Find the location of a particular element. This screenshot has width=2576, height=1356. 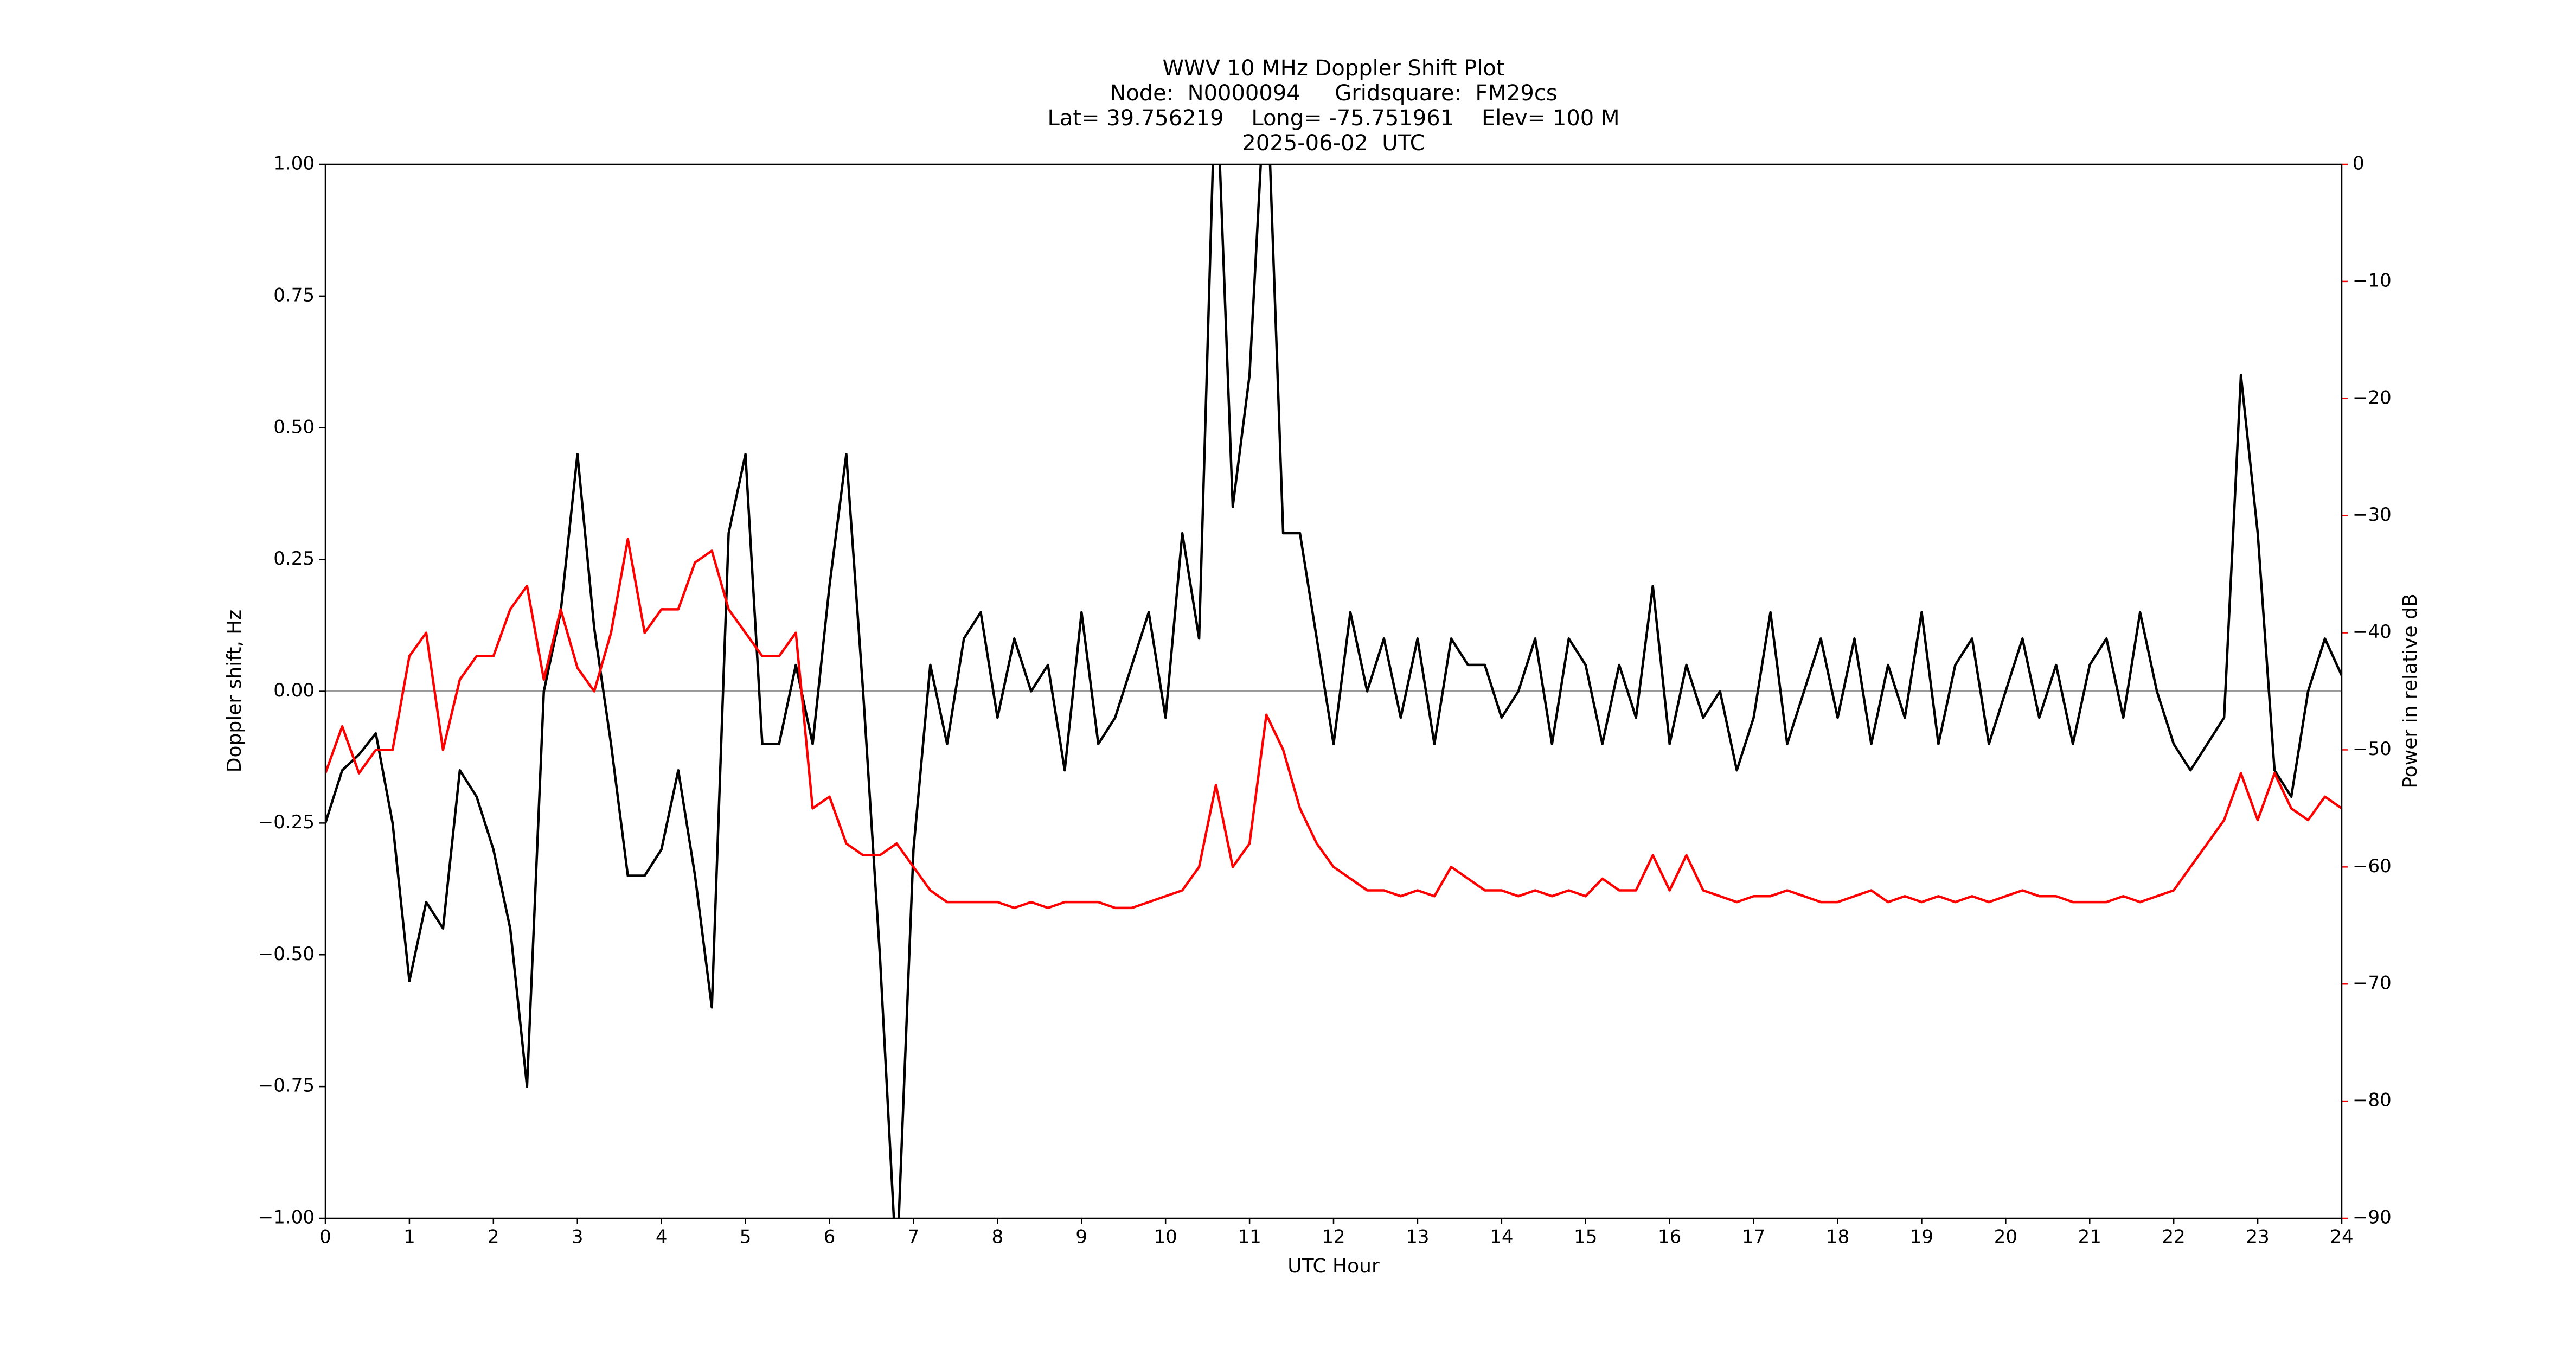

x-tick-label: 20 is located at coordinates (2005, 1237).